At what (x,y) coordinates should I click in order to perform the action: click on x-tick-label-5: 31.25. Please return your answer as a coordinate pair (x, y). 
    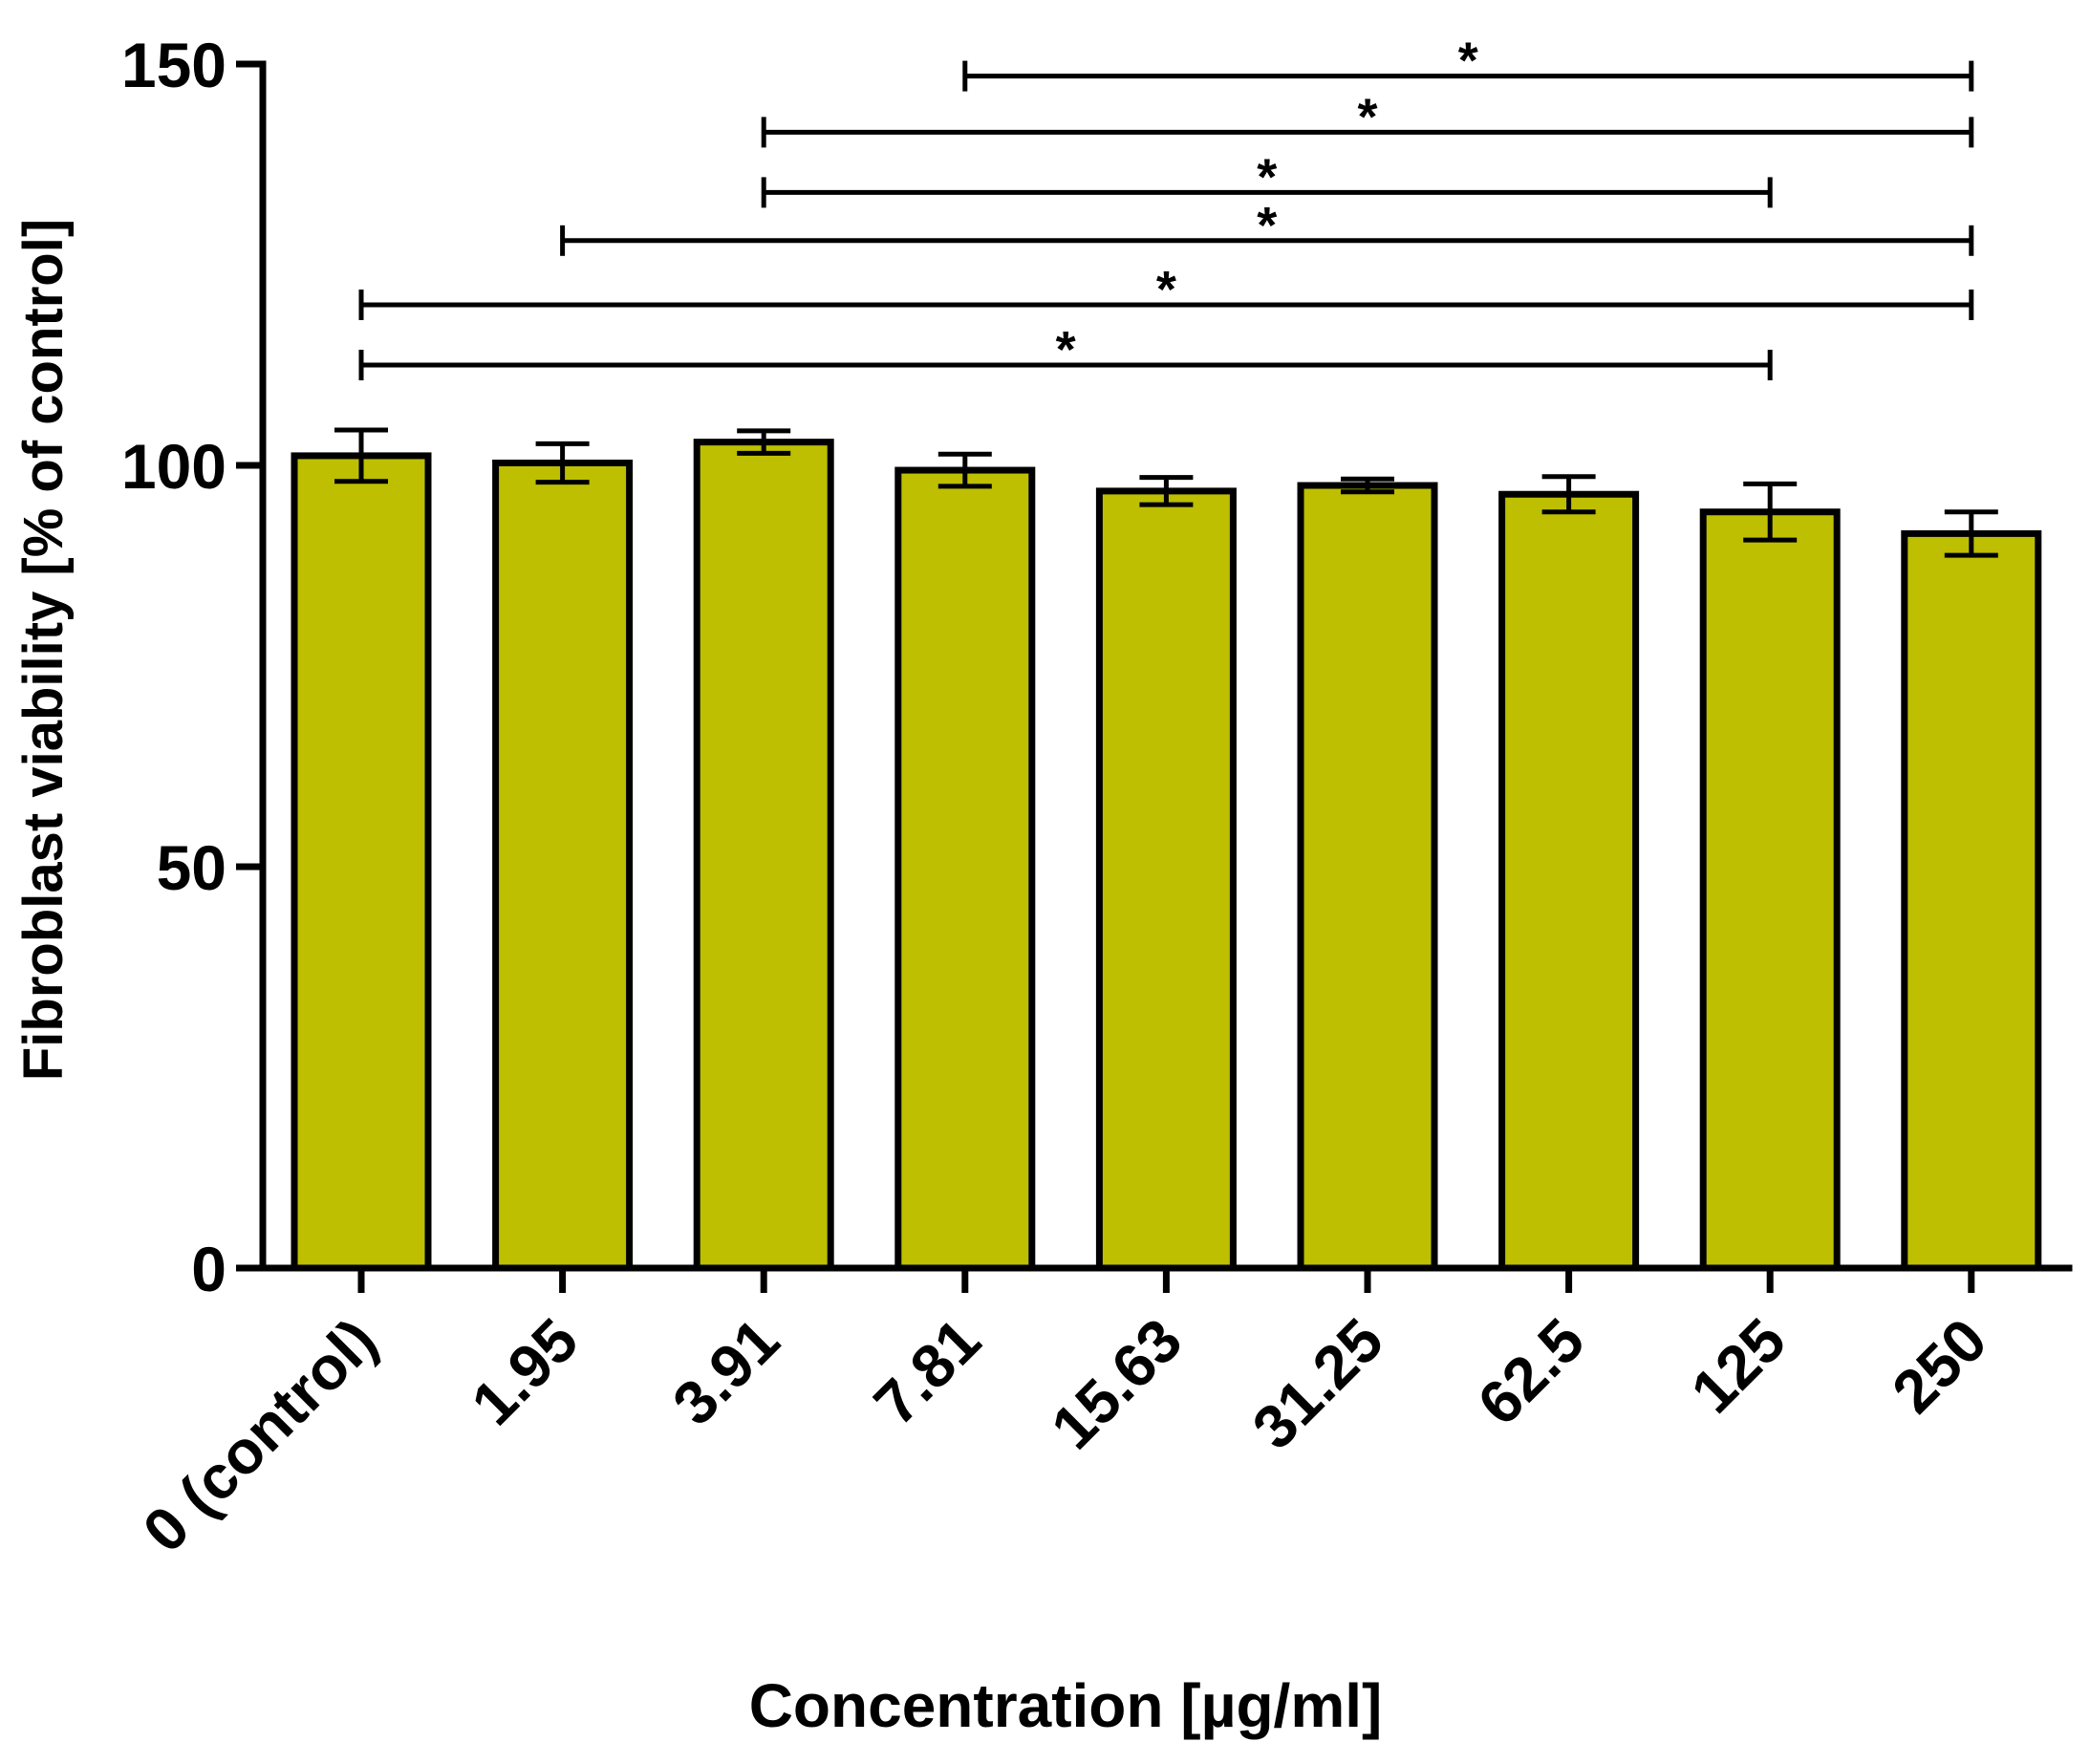
    Looking at the image, I should click on (1317, 1384).